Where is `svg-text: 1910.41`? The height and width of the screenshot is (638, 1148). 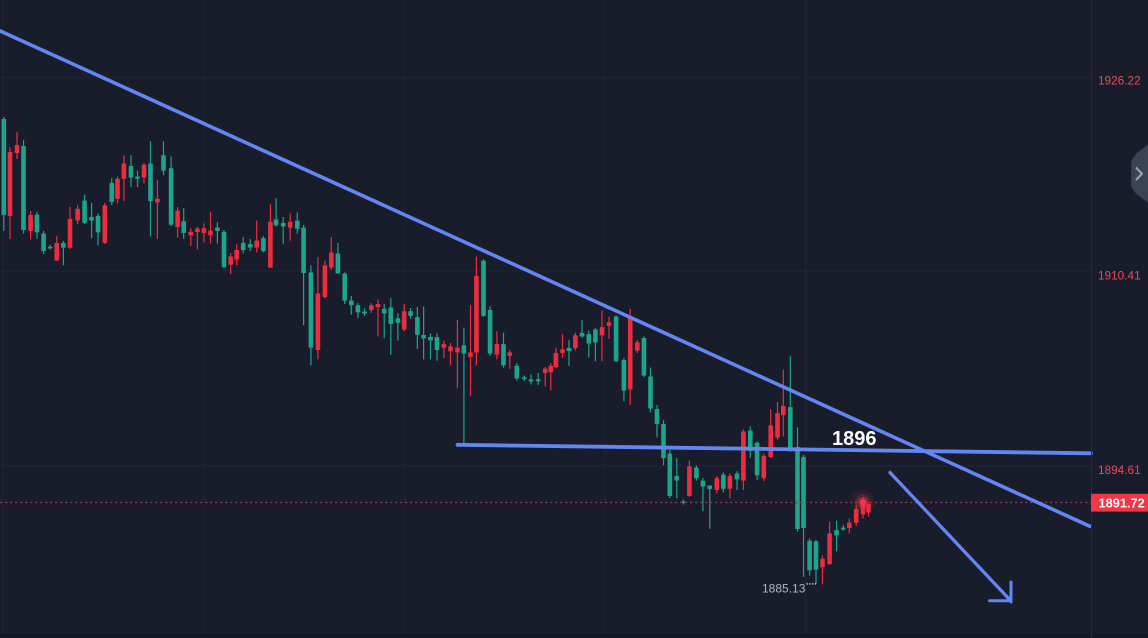
svg-text: 1910.41 is located at coordinates (1119, 275).